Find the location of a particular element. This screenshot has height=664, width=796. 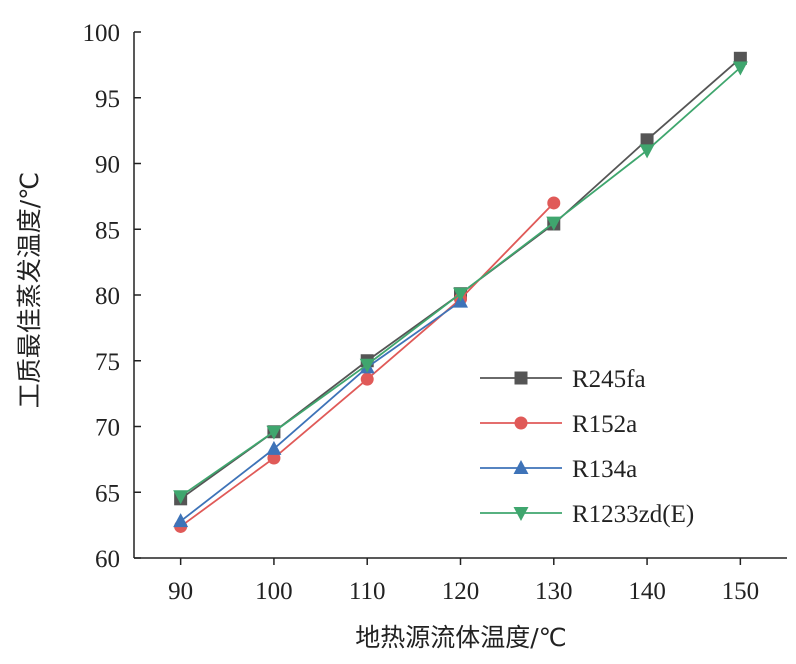

x-tick-label: 110 is located at coordinates (367, 591).